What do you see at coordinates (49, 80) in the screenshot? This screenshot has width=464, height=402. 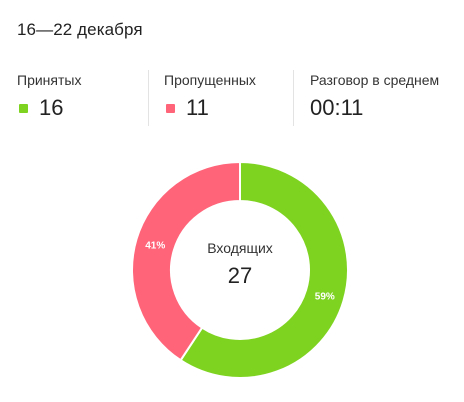 I see `stat-accepted-label: Принятых` at bounding box center [49, 80].